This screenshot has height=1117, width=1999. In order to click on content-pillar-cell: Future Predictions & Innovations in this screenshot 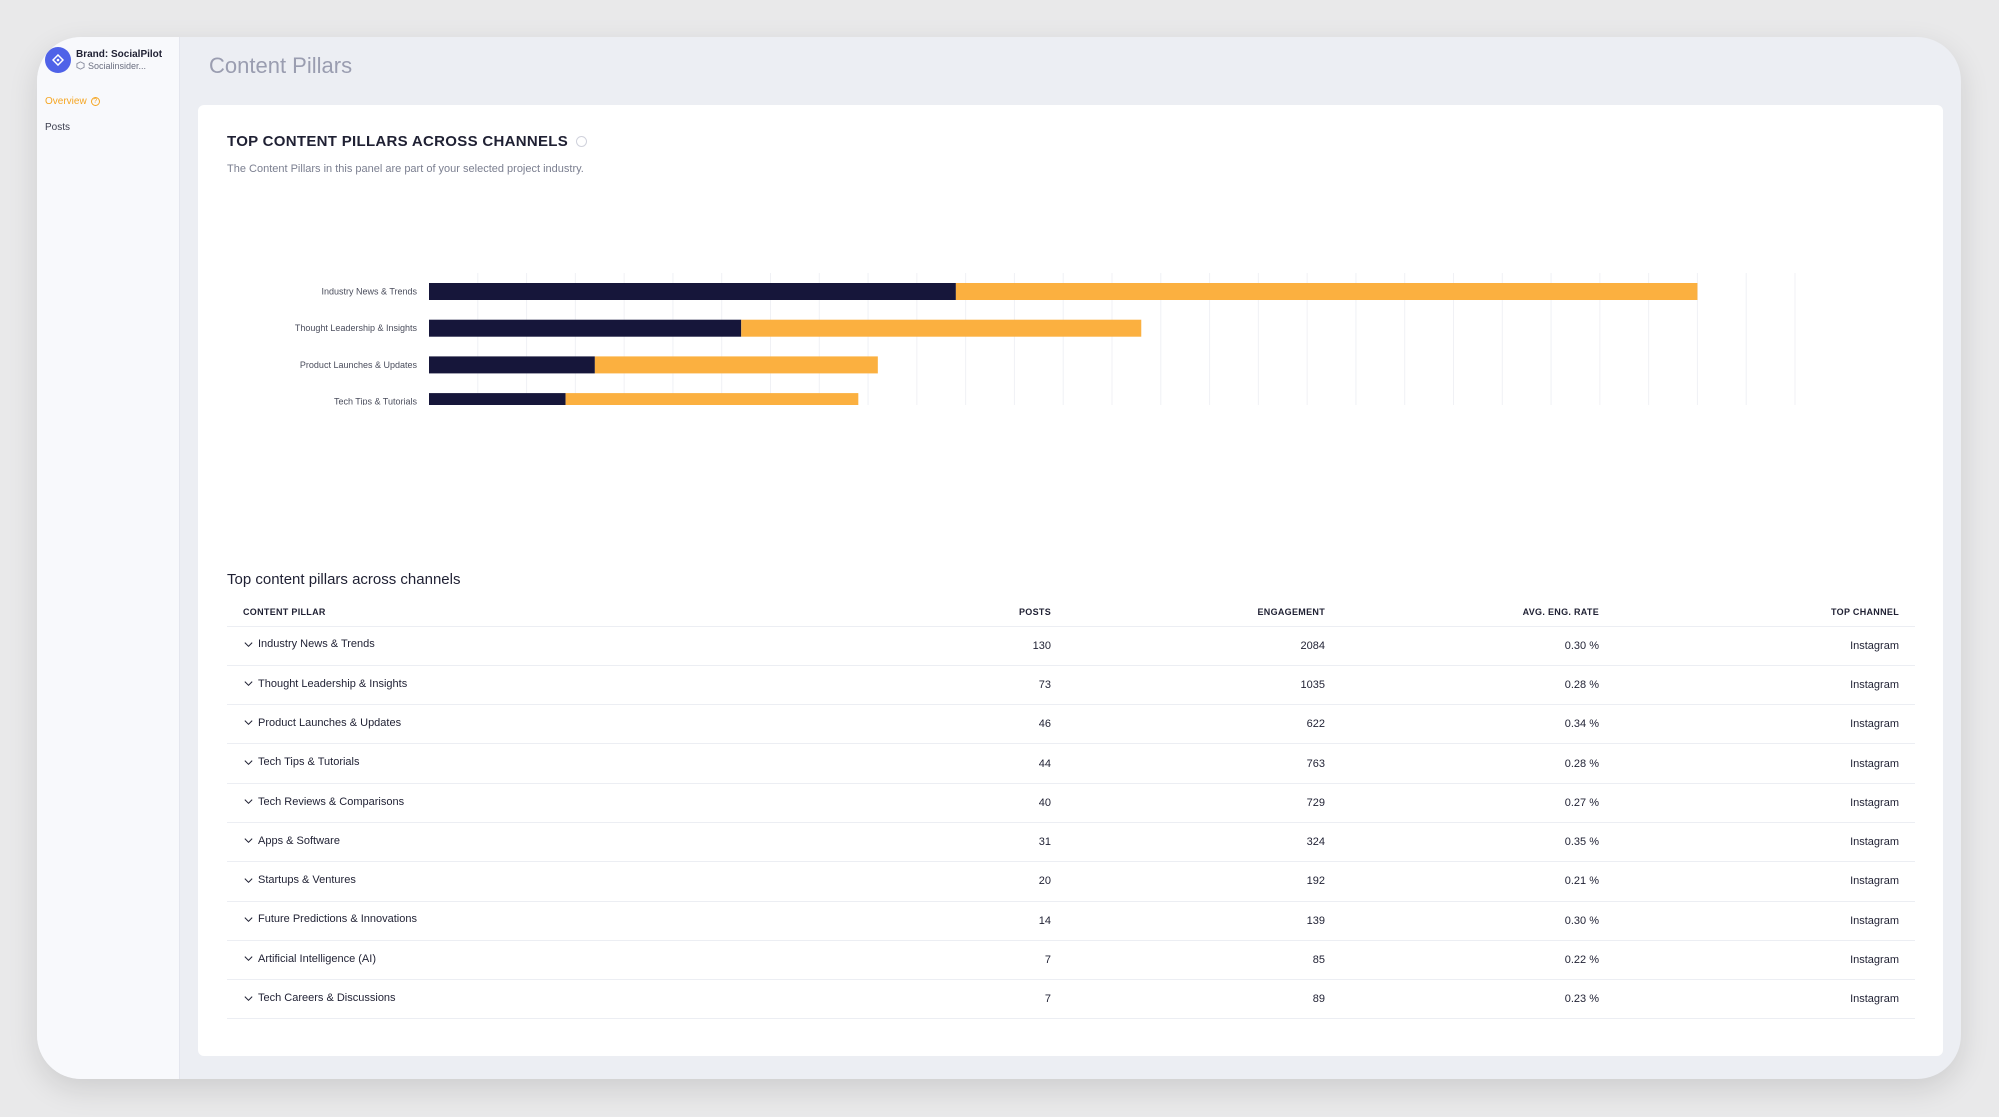, I will do `click(507, 921)`.